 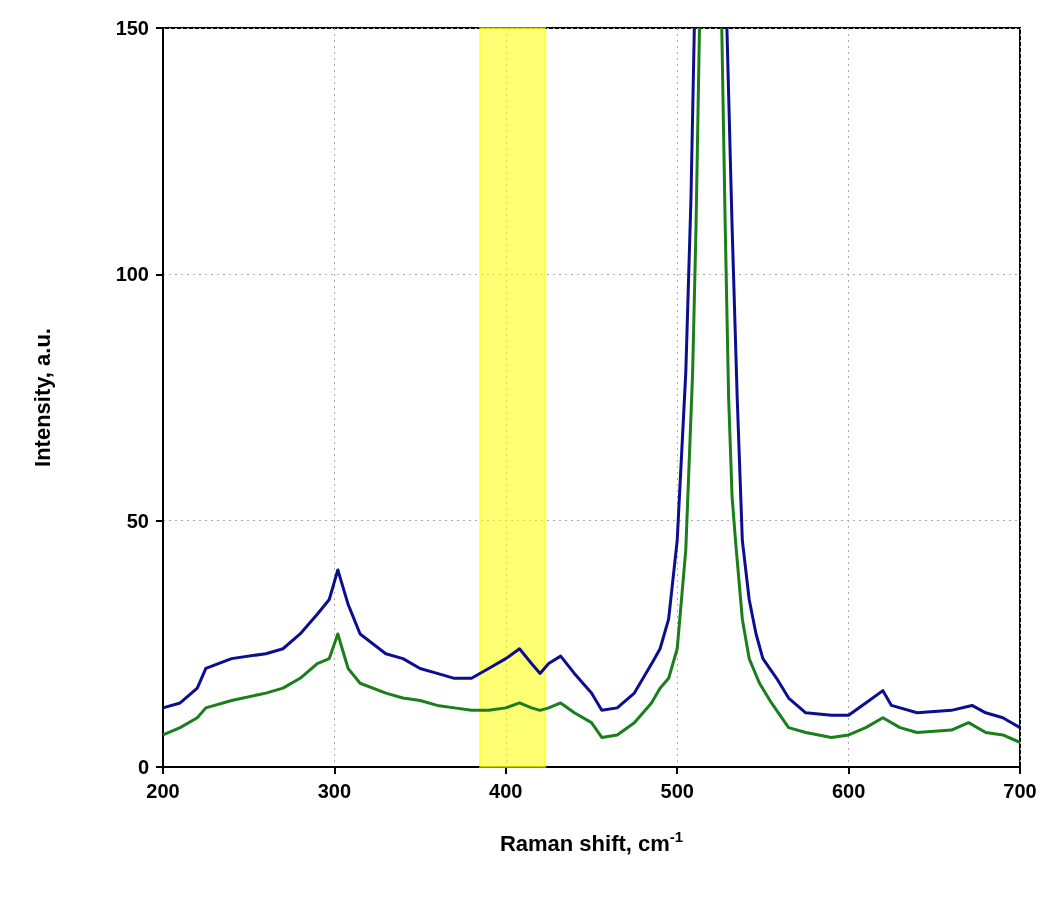 I want to click on x-tick-label: 300, so click(x=334, y=791).